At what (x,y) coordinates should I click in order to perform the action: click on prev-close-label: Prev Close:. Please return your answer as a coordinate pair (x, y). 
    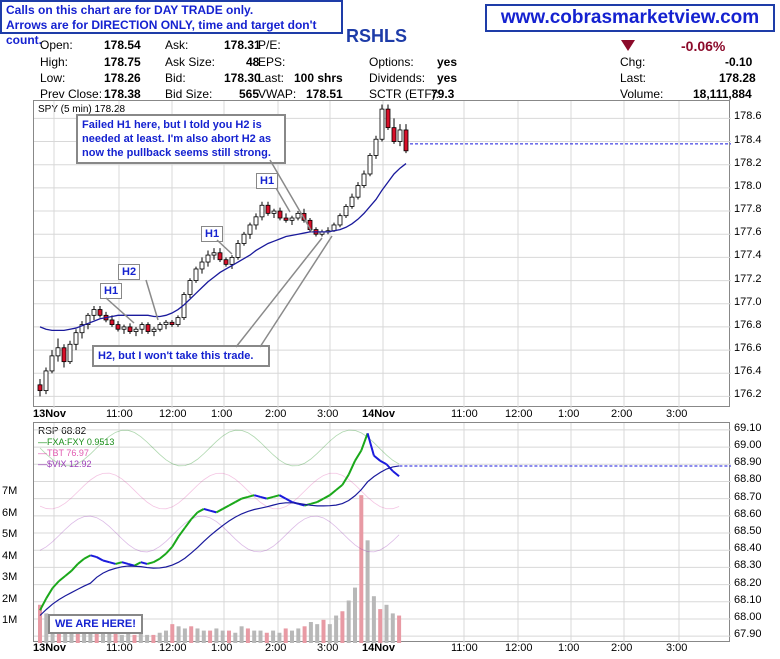
    Looking at the image, I should click on (71, 94).